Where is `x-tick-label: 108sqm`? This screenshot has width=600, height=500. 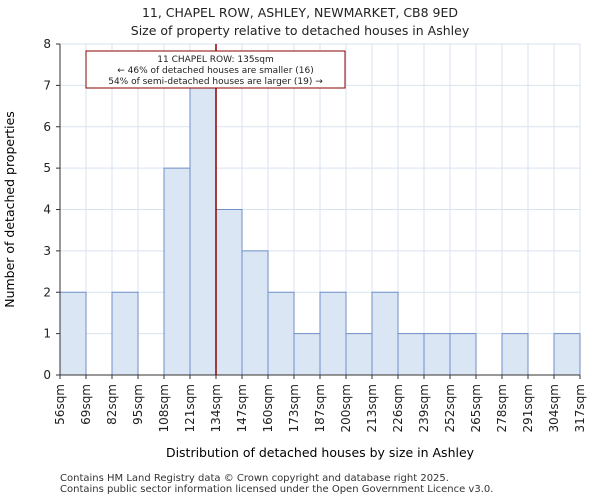 x-tick-label: 108sqm is located at coordinates (164, 408).